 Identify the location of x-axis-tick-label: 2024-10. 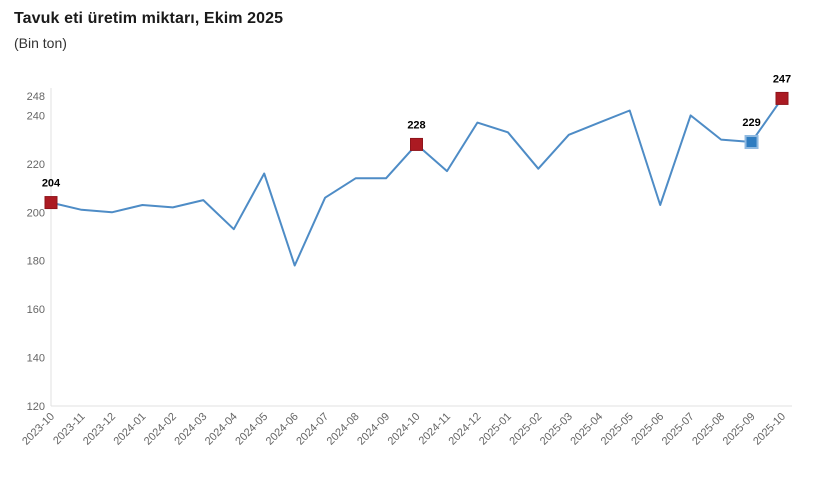
(404, 429).